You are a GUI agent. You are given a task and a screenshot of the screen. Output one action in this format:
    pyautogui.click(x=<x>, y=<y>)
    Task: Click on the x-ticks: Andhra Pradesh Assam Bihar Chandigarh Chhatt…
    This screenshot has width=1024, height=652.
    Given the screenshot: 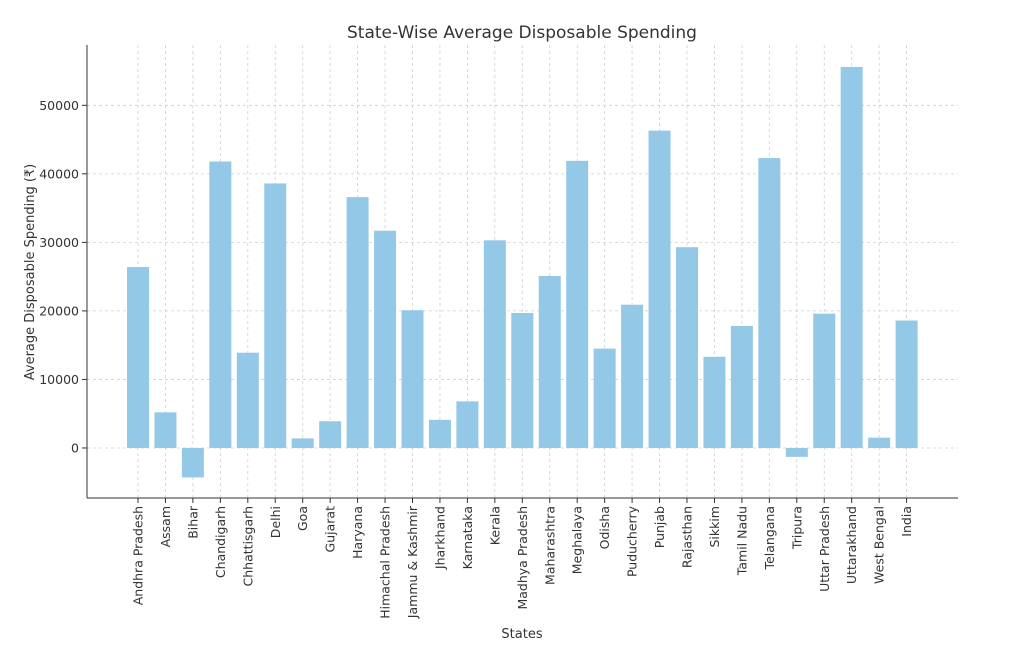 What is the action you would take?
    pyautogui.click(x=522, y=558)
    